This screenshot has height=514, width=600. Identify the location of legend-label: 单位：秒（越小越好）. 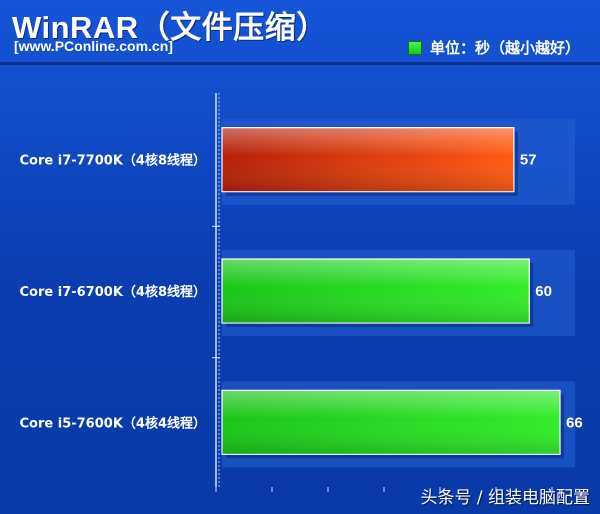
(504, 48).